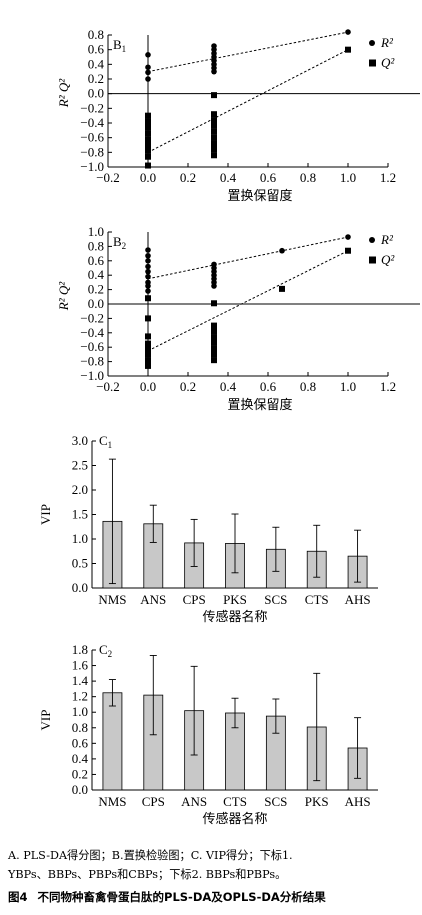  What do you see at coordinates (228, 386) in the screenshot?
I see `x-tick-label: 0.4` at bounding box center [228, 386].